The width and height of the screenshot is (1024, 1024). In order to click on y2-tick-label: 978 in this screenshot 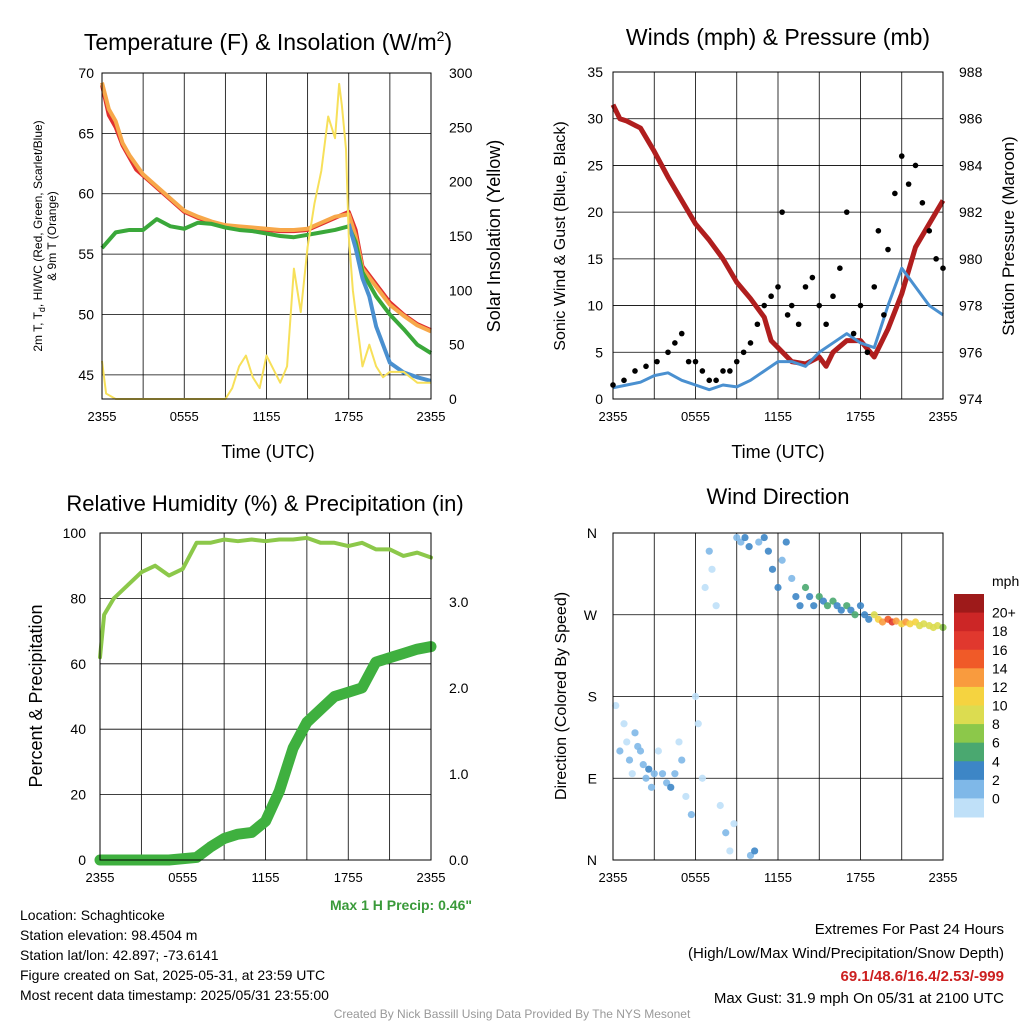, I will do `click(971, 306)`.